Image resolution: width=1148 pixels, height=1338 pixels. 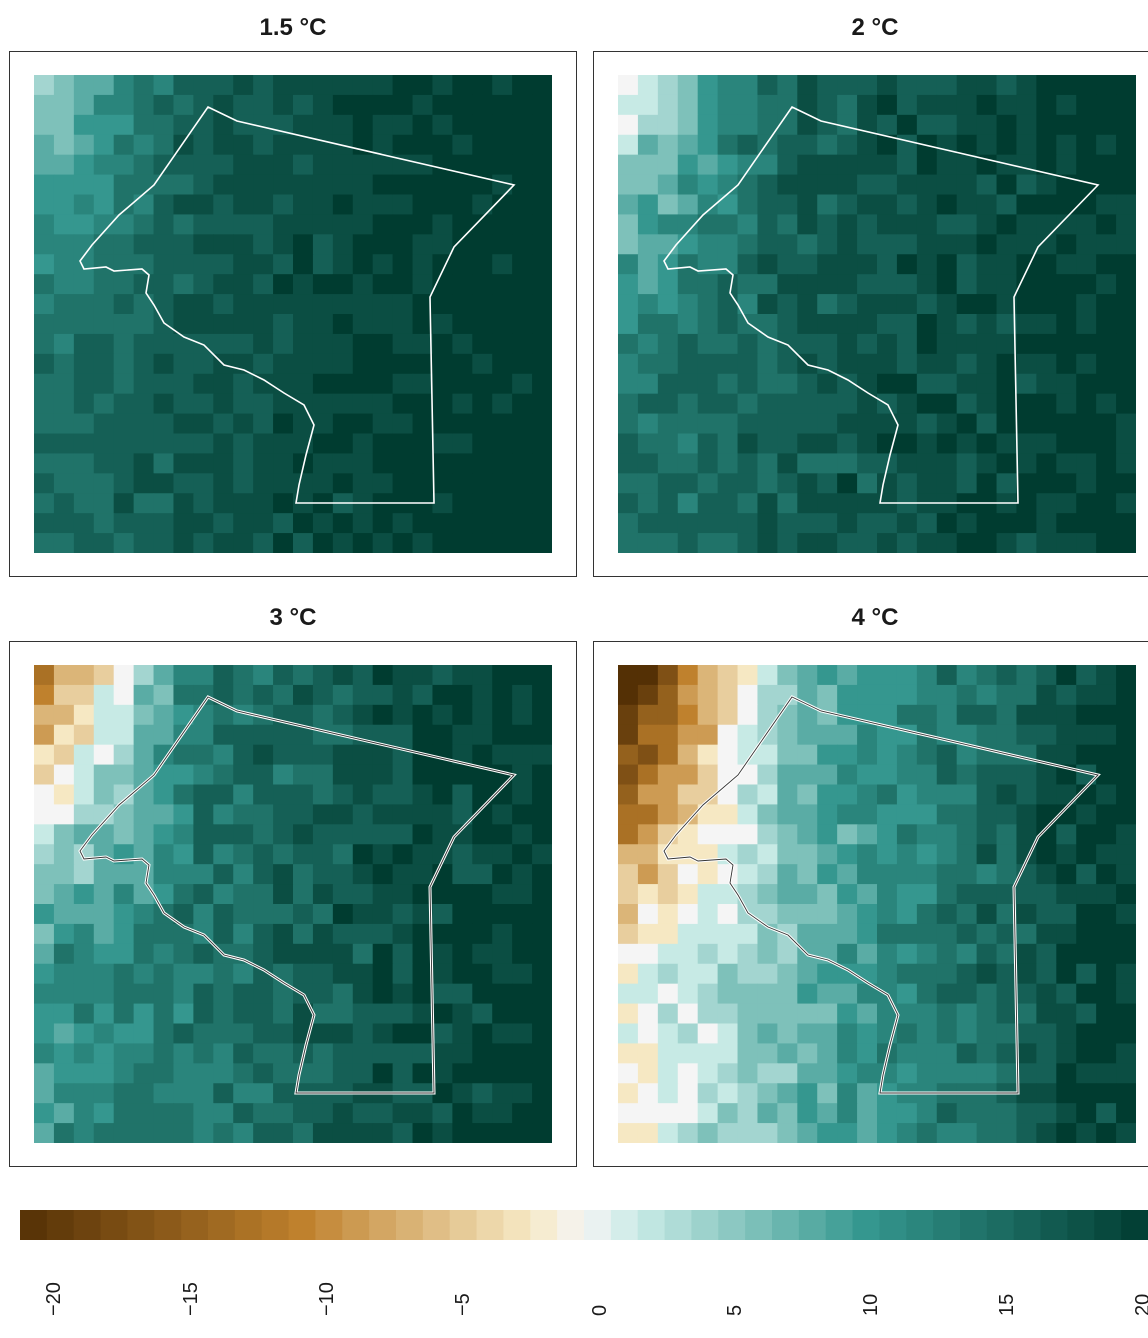 I want to click on legend-colorbar, so click(x=584, y=1225).